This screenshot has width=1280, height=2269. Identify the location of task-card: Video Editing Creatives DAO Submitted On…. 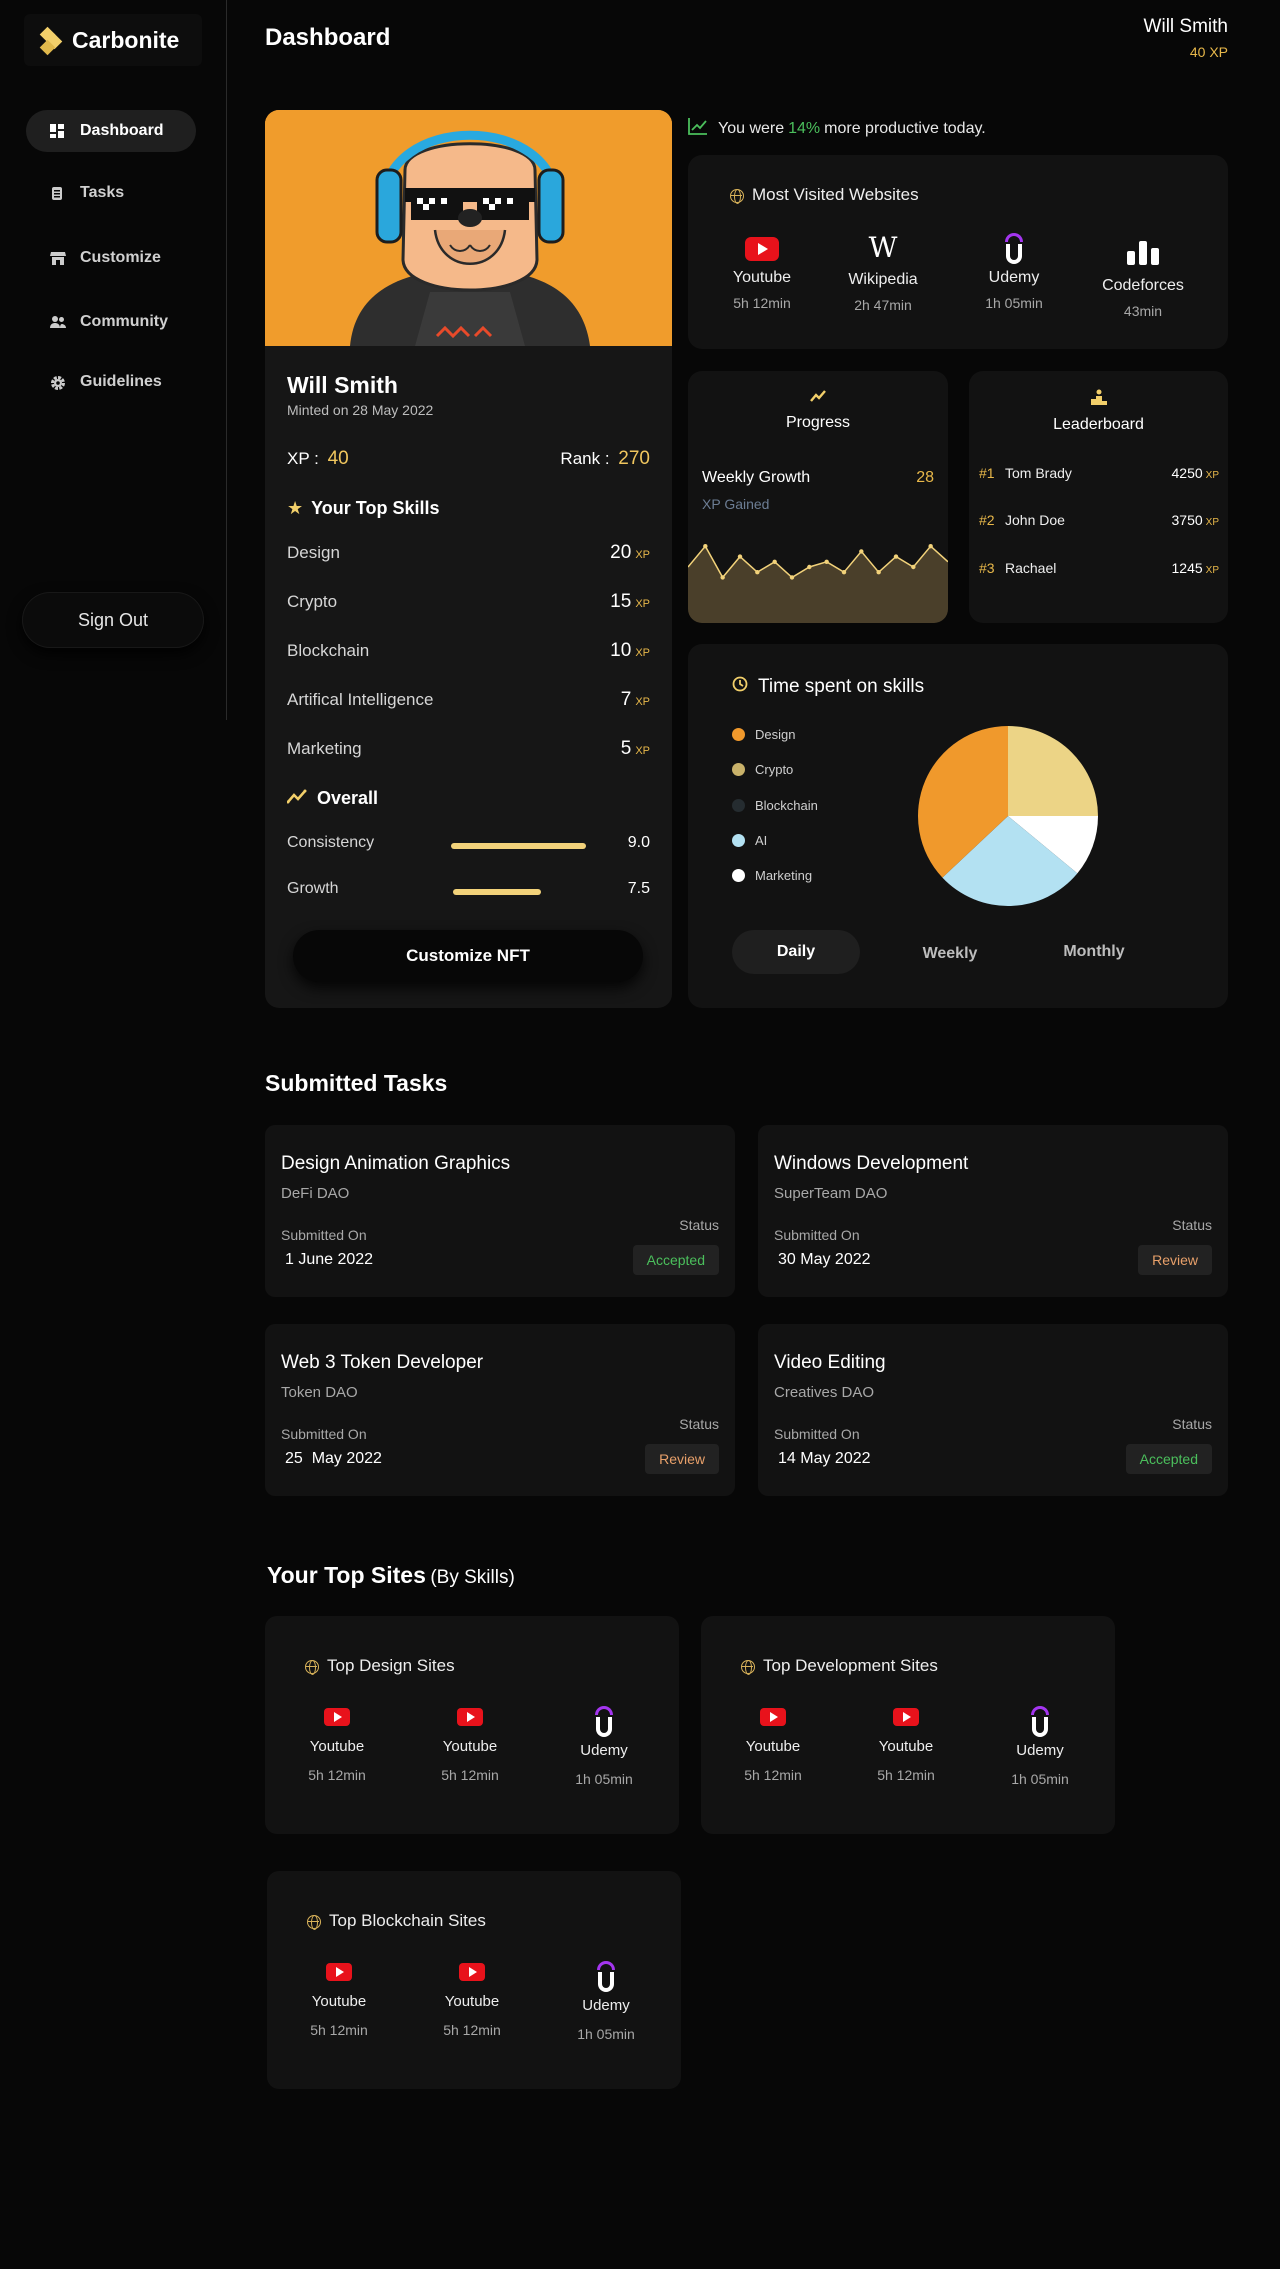
(993, 1410).